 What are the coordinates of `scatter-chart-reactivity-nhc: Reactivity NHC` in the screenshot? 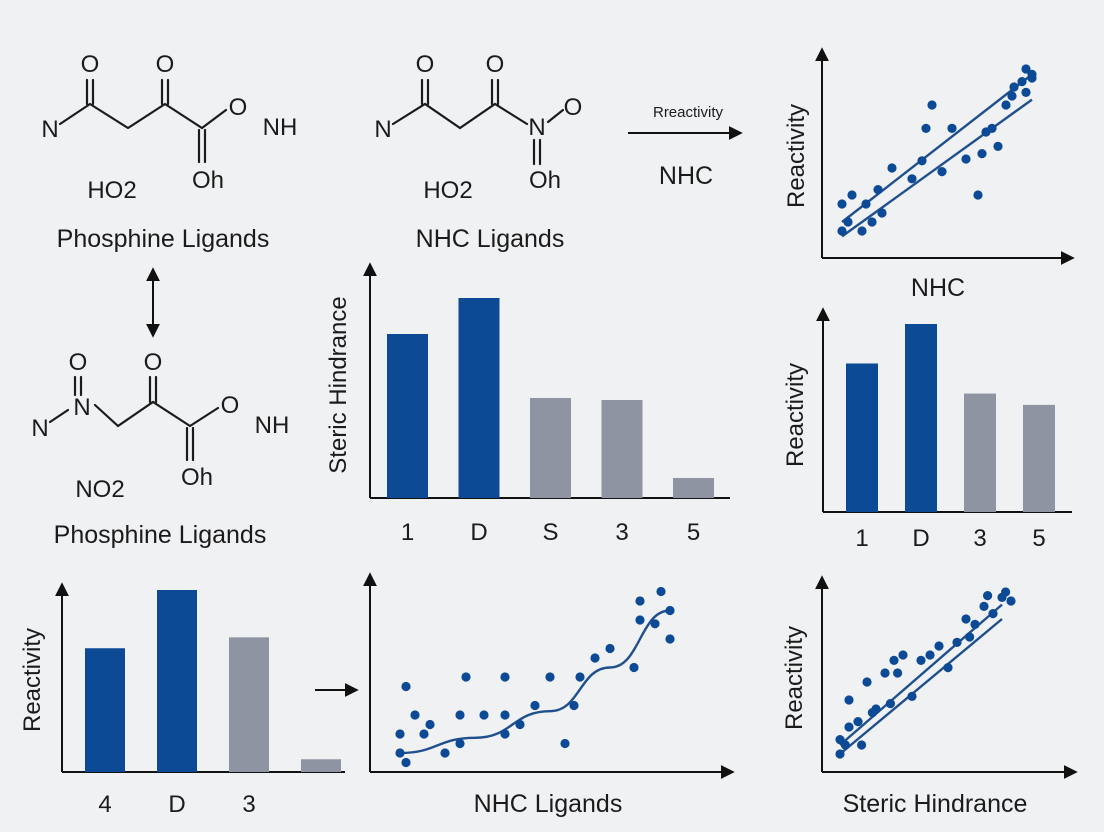 It's located at (929, 174).